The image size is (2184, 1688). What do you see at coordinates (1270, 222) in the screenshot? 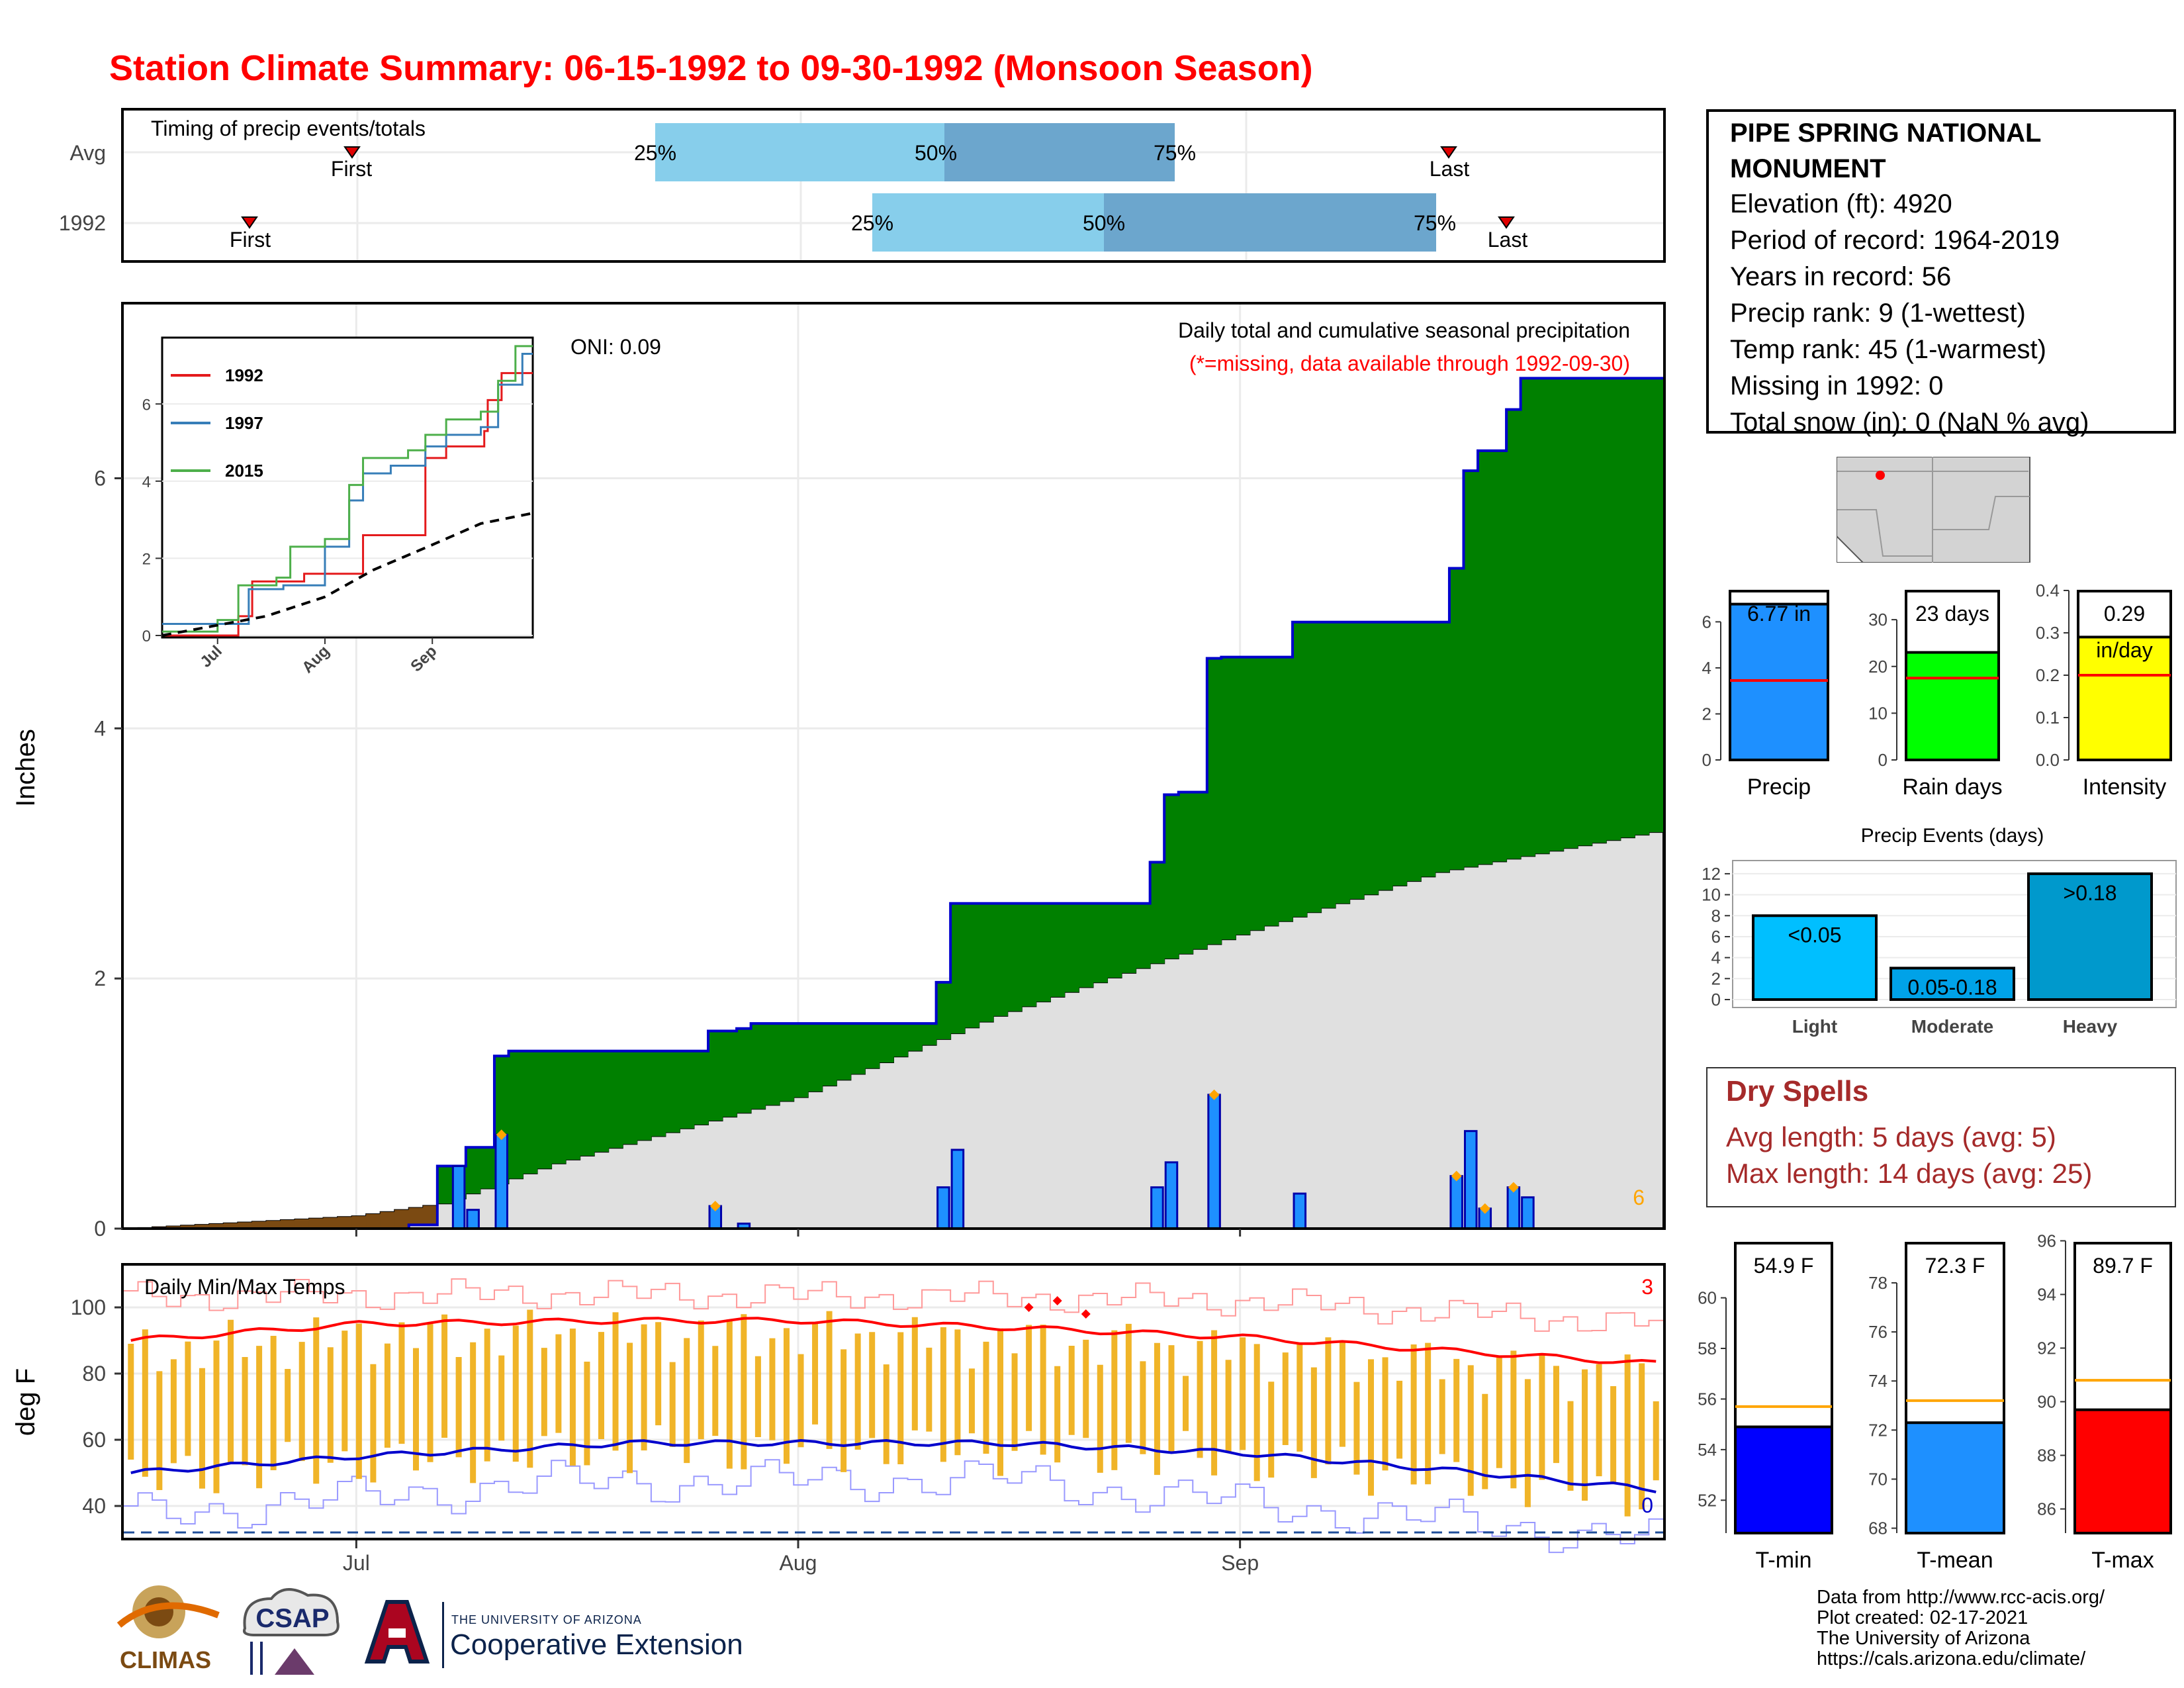
I see `yr-quartile-high` at bounding box center [1270, 222].